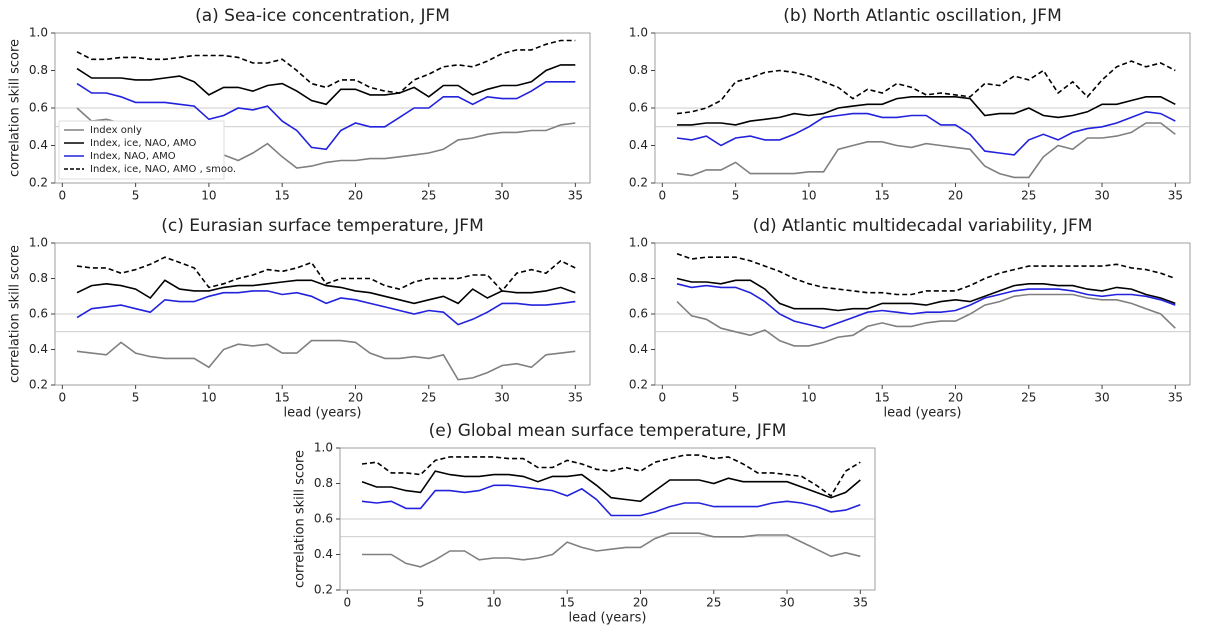 This screenshot has height=630, width=1212. I want to click on chart-title: (c) Eurasian surface temperature, JFM, so click(322, 226).